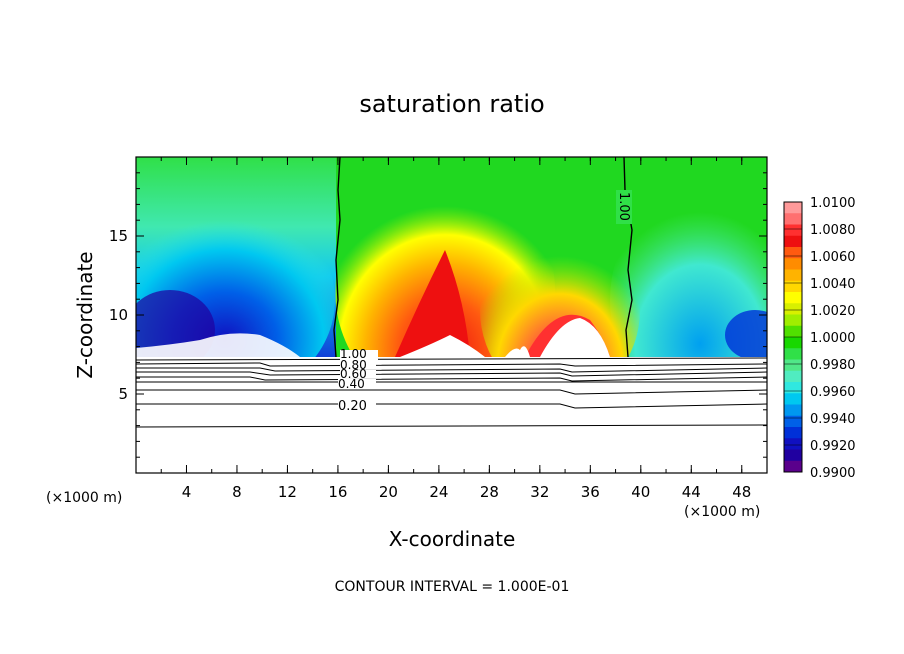 Image resolution: width=904 pixels, height=654 pixels. Describe the element at coordinates (287, 492) in the screenshot. I see `x-tick-label: 12` at that location.